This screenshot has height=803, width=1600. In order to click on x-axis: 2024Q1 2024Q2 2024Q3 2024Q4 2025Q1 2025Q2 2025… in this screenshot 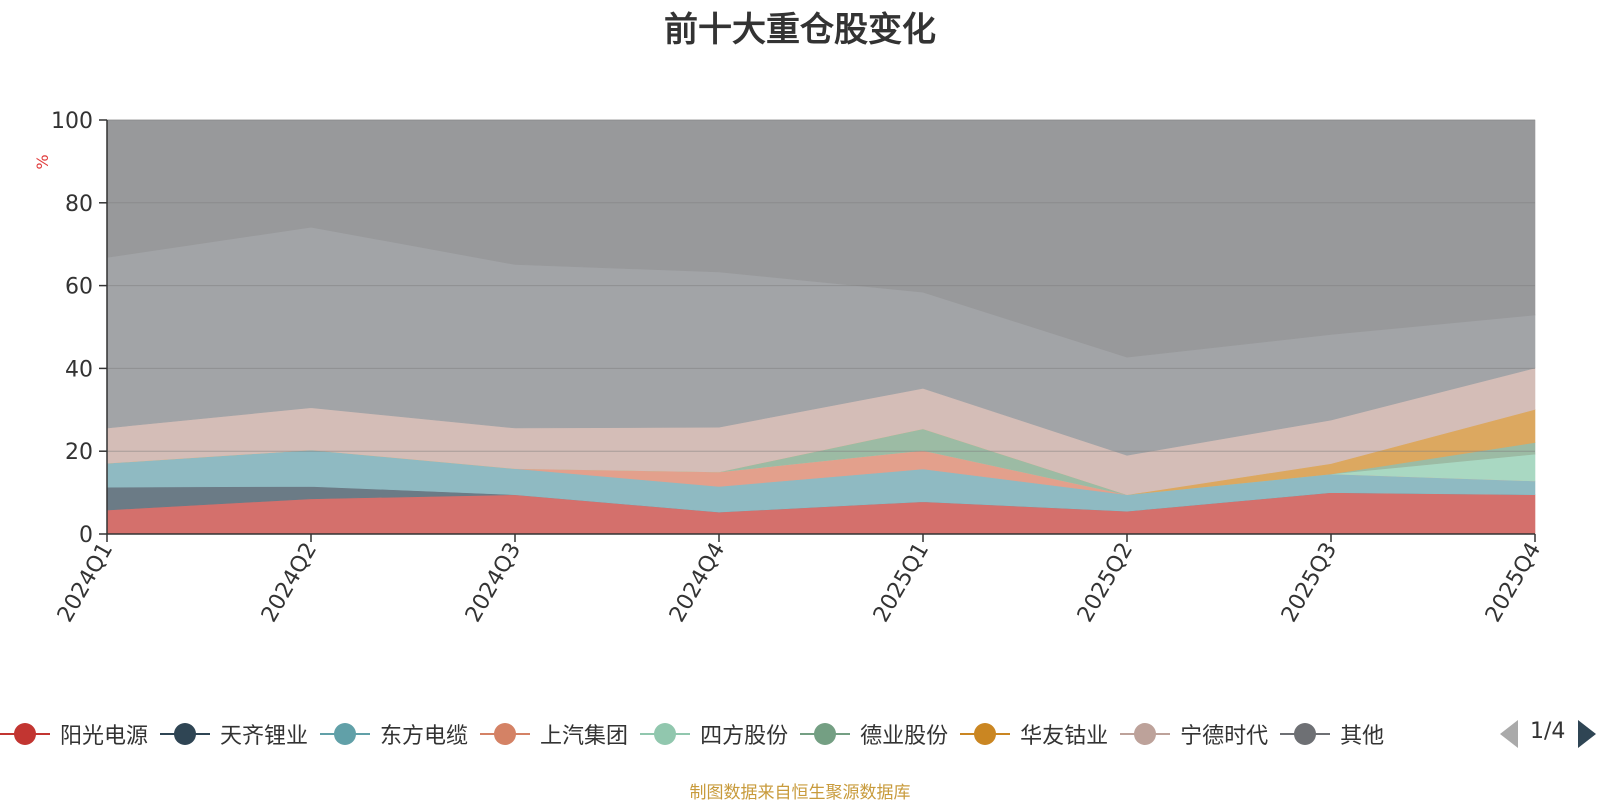, I will do `click(799, 580)`.